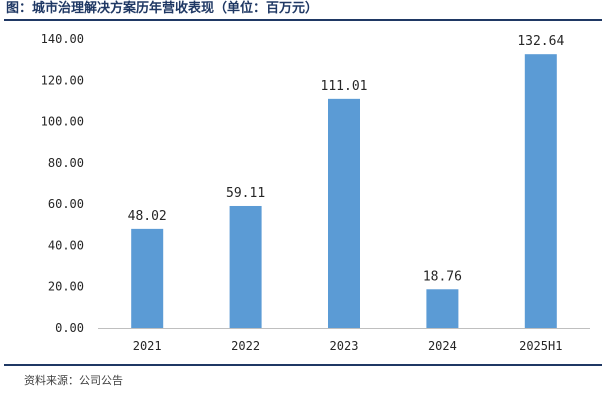 The image size is (608, 403). What do you see at coordinates (162, 8) in the screenshot?
I see `page-title: 图：城市治理解决方案历年营收表现（单位：百万元）` at bounding box center [162, 8].